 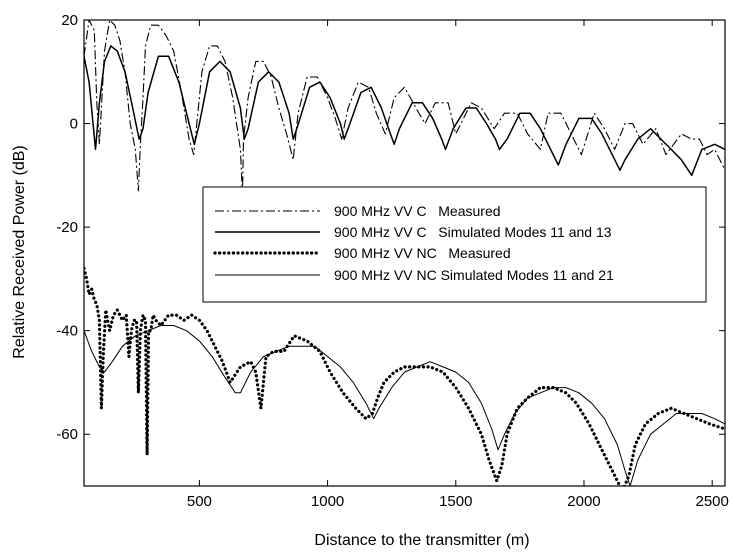 I want to click on y-tick-label: 20, so click(x=69, y=20).